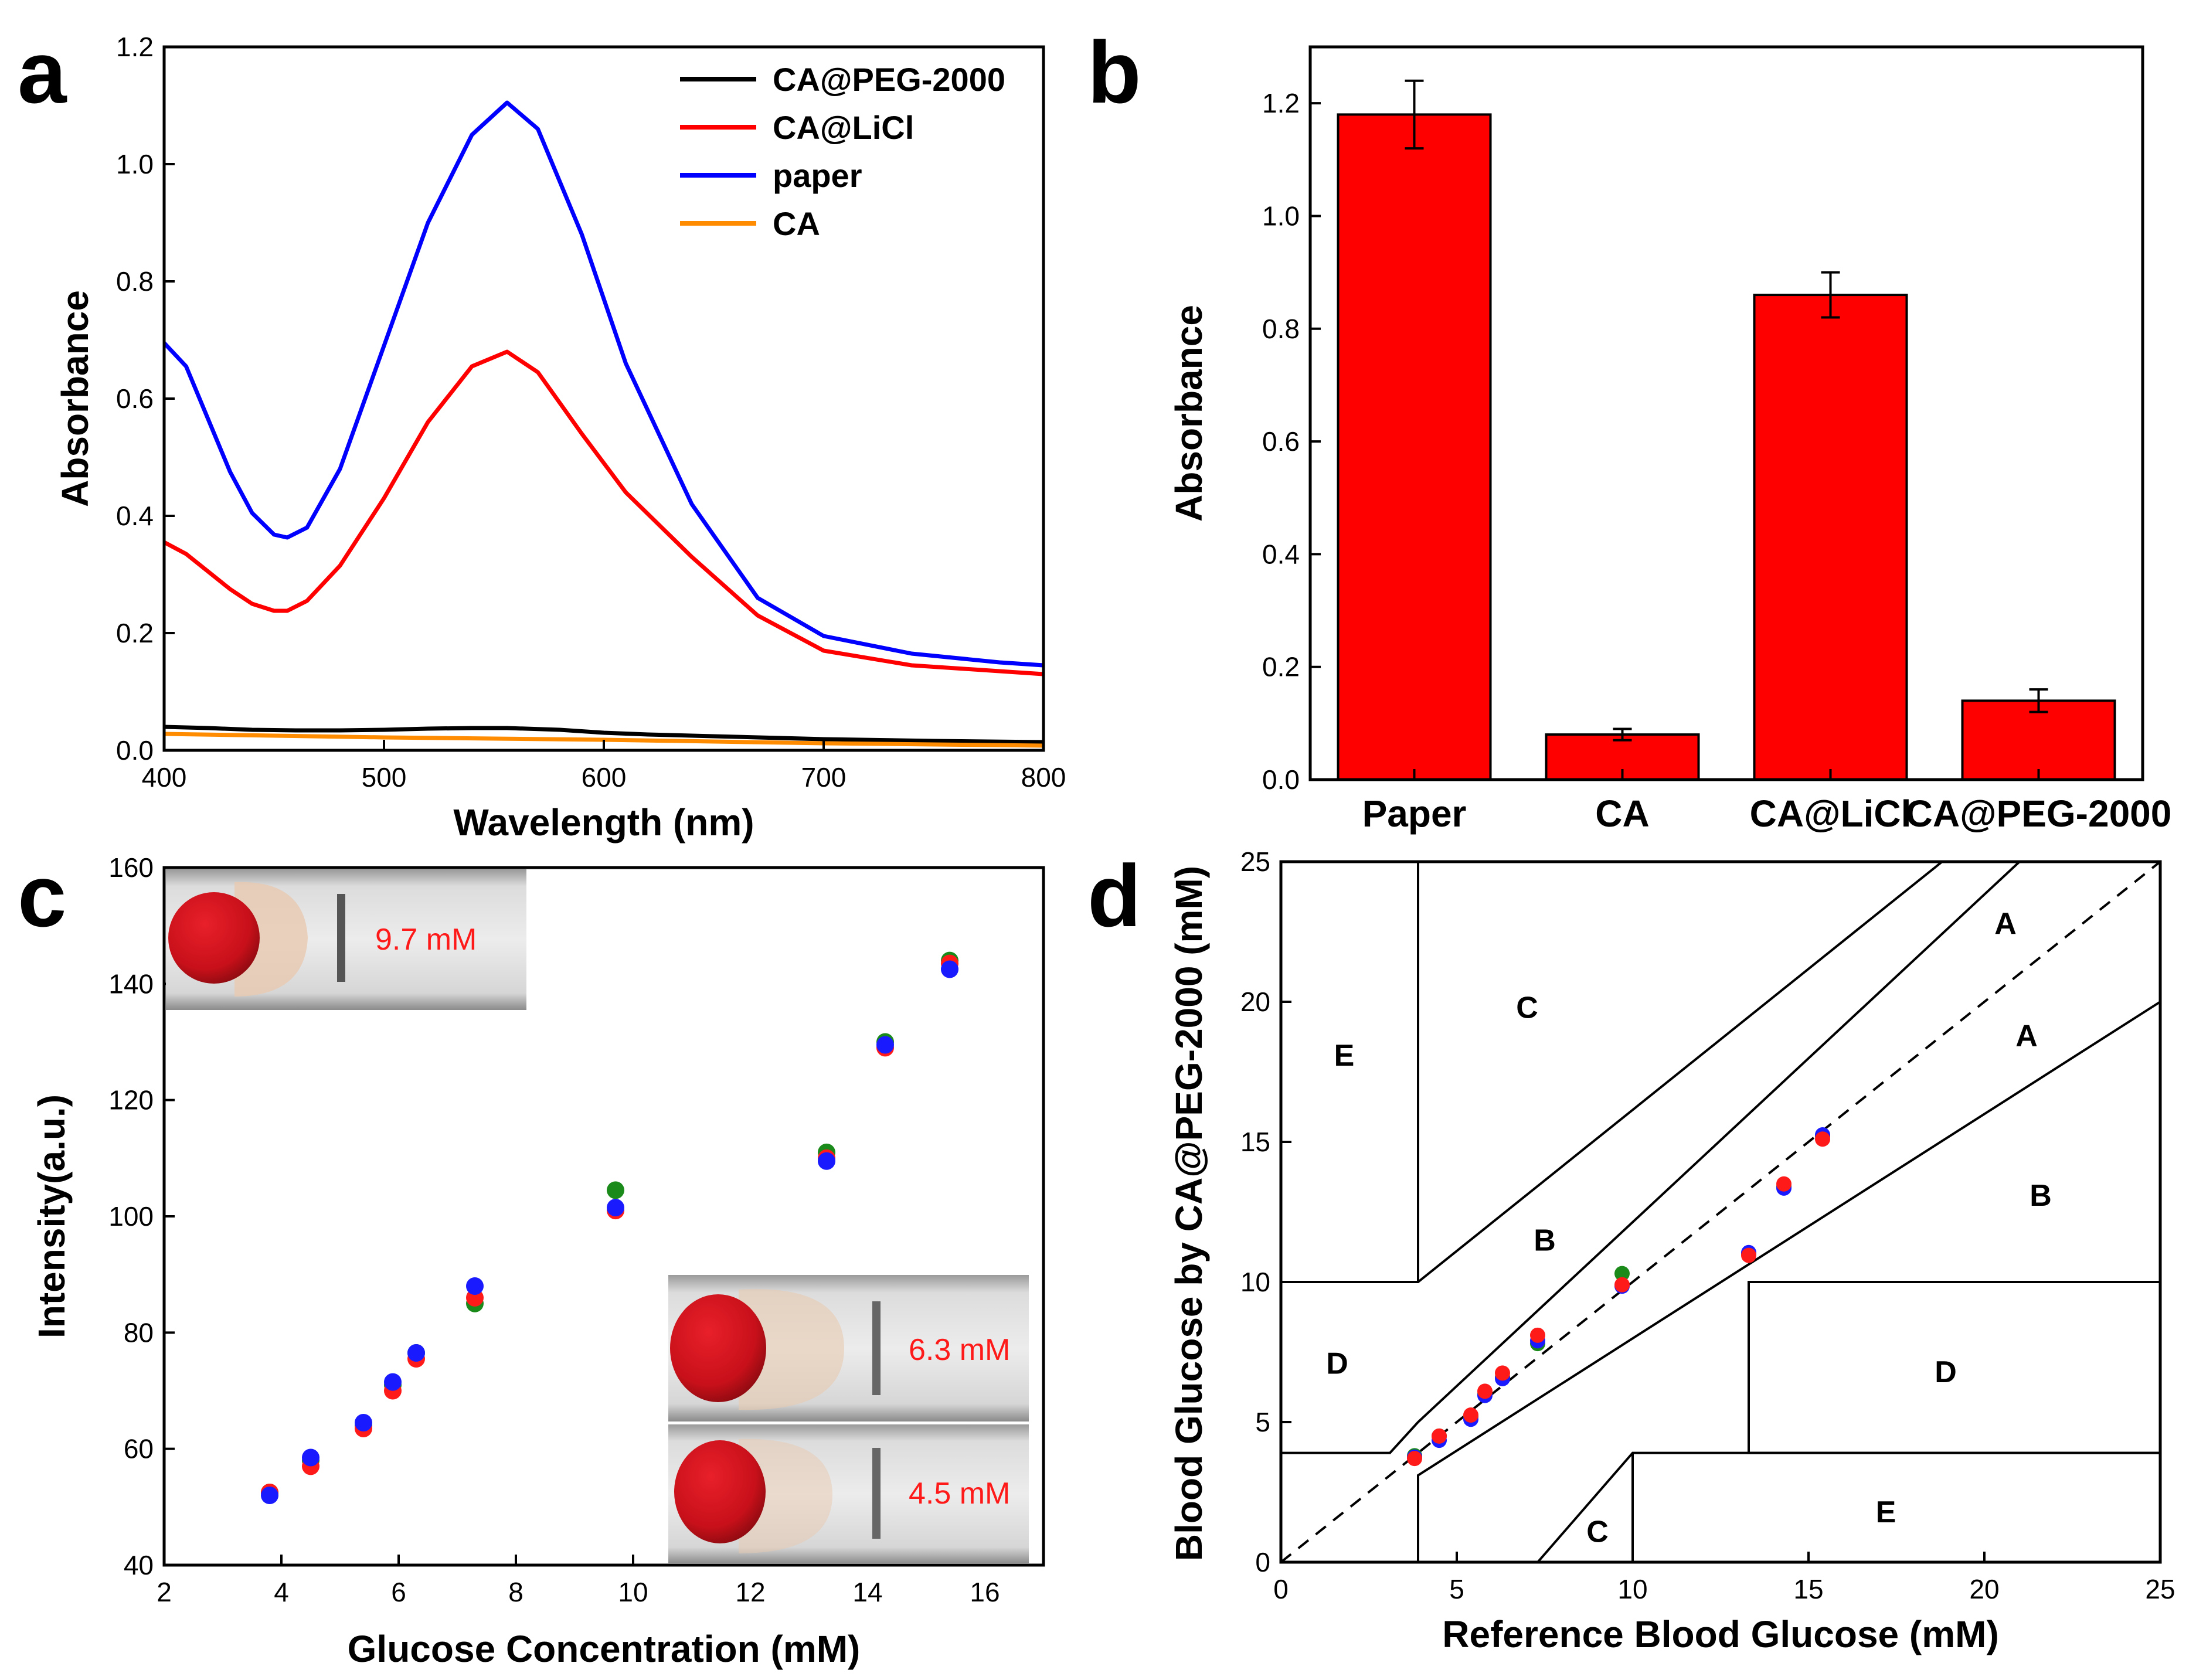 This screenshot has width=2196, height=1680. Describe the element at coordinates (131, 1100) in the screenshot. I see `y-tick-label: 120` at that location.